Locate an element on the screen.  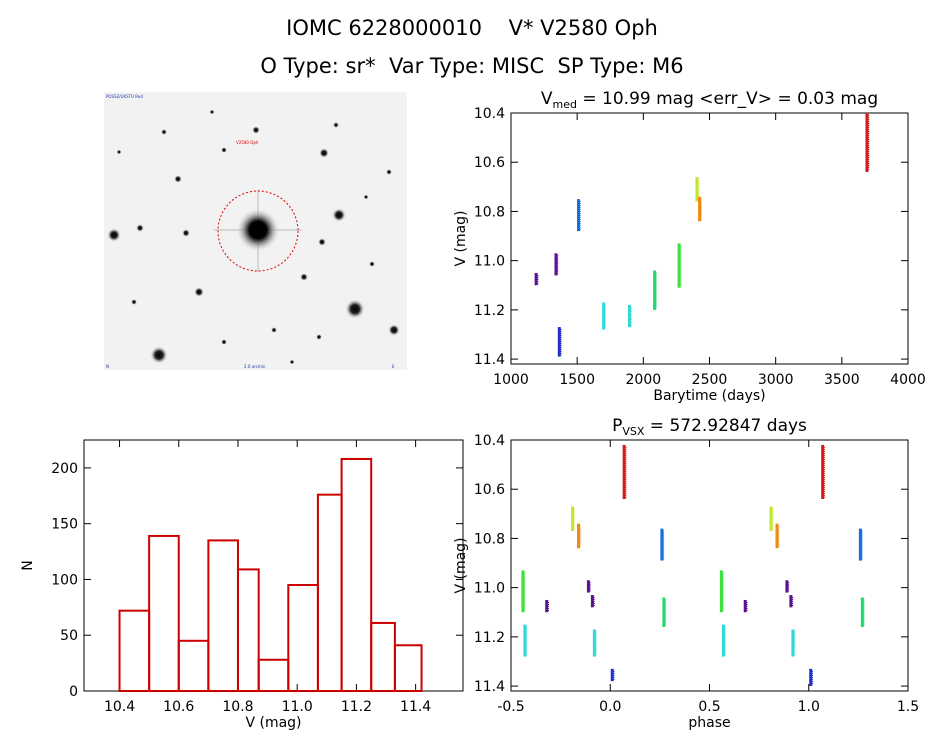
finder-left-label: N is located at coordinates (107, 366).